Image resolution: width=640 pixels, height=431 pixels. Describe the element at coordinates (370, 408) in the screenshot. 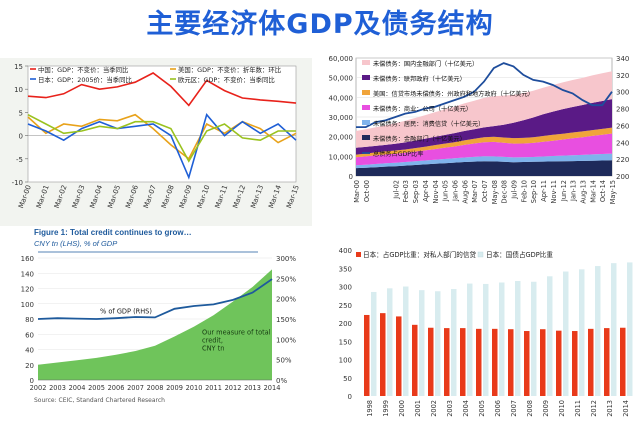

I see `x-tick-label: 1998` at that location.